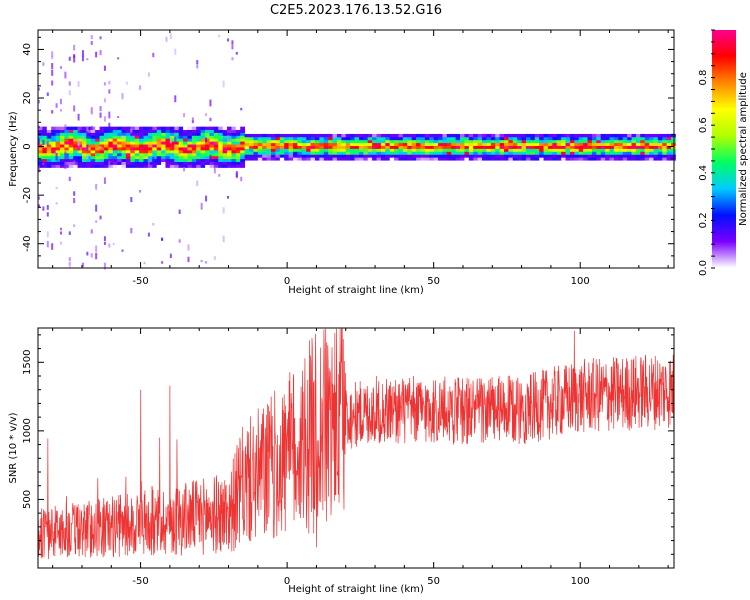  I want to click on colorbar-label: Normalized spectral amplitude, so click(743, 149).